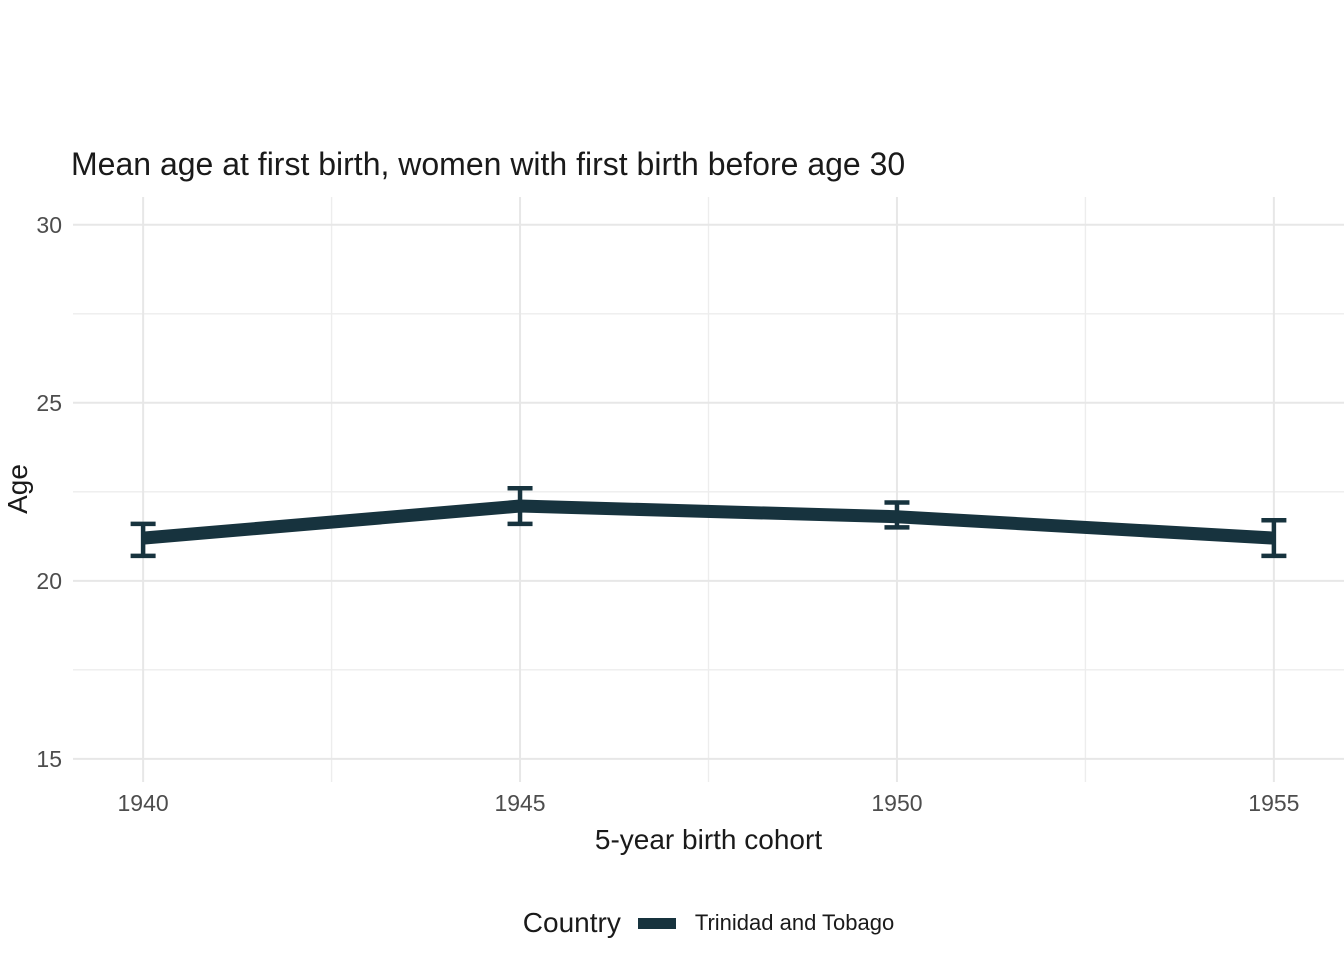 The width and height of the screenshot is (1344, 960). I want to click on x-tick-label: 1940, so click(143, 803).